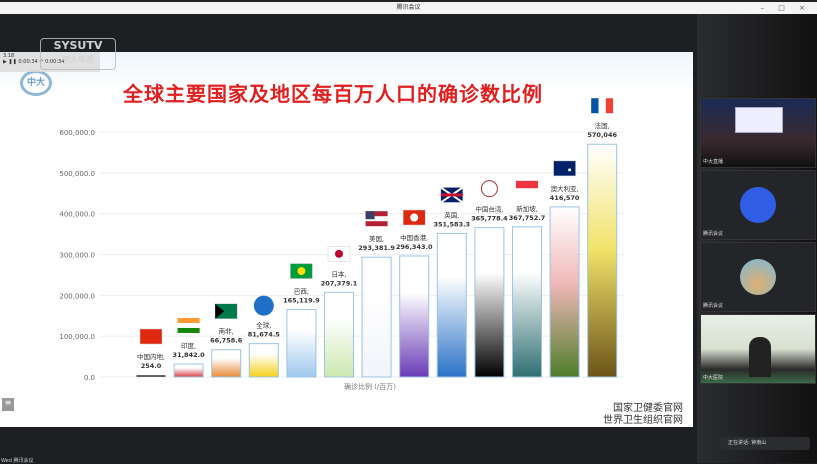  What do you see at coordinates (414, 247) in the screenshot?
I see `data-label: 296,343.0` at bounding box center [414, 247].